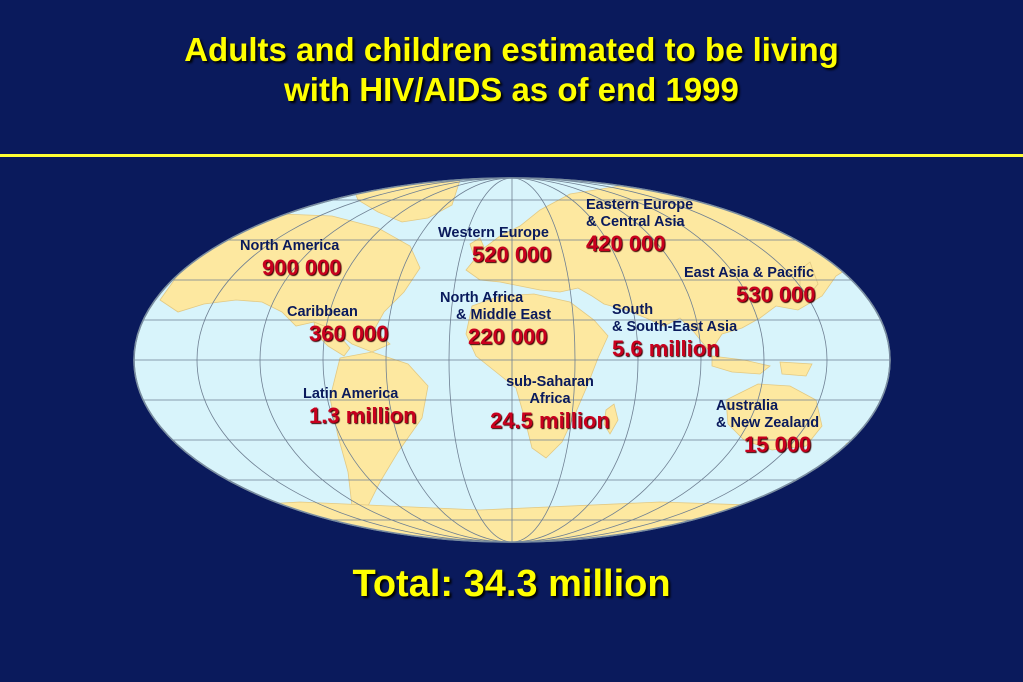 Image resolution: width=1023 pixels, height=682 pixels. I want to click on region-name: North America, so click(290, 246).